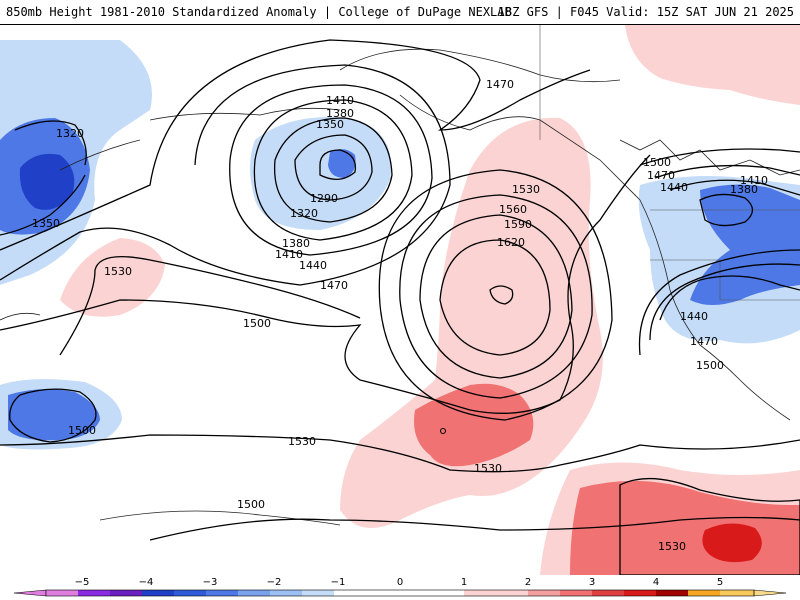 This screenshot has height=600, width=800. What do you see at coordinates (338, 582) in the screenshot?
I see `colorbar-tick: −1` at bounding box center [338, 582].